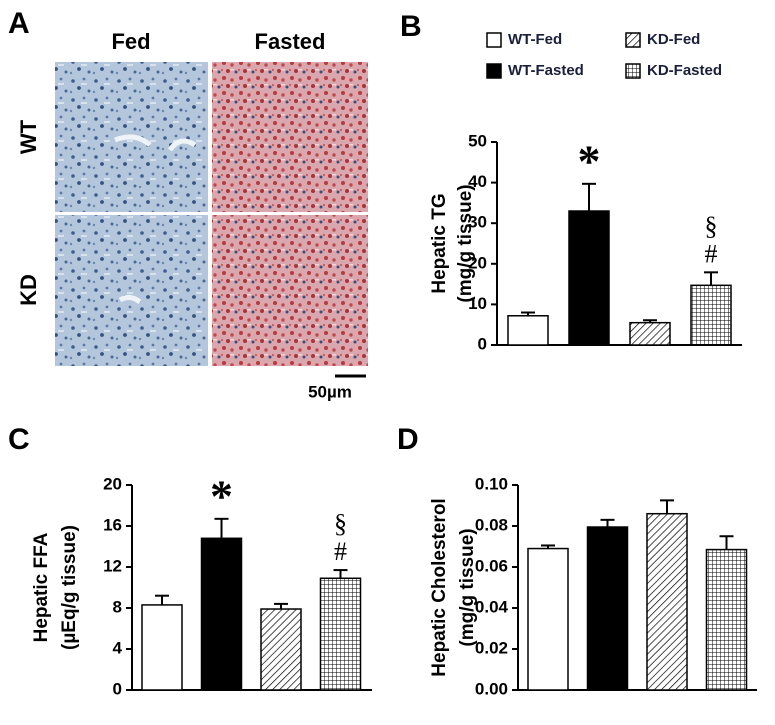 The image size is (775, 725). What do you see at coordinates (477, 222) in the screenshot?
I see `y-tick-label: 30` at bounding box center [477, 222].